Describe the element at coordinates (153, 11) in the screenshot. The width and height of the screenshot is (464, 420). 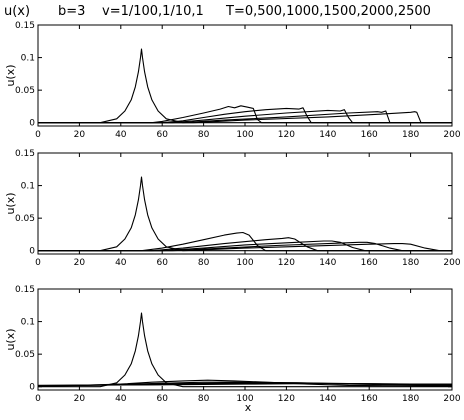
I see `title-nu: v=1/100,1/10,1` at that location.